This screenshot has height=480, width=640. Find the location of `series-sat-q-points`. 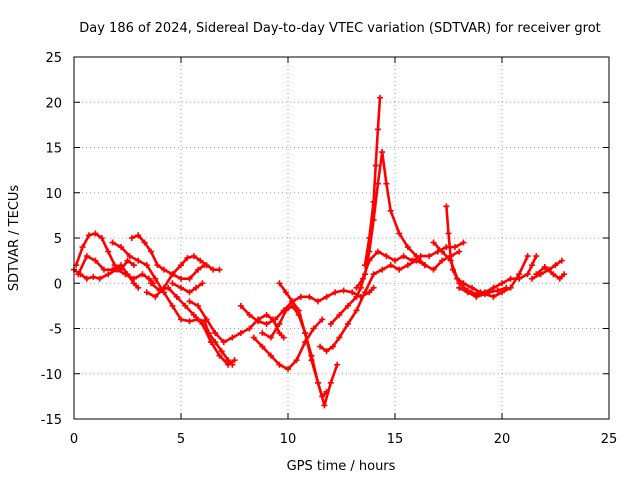

series-sat-q-points is located at coordinates (410, 265).